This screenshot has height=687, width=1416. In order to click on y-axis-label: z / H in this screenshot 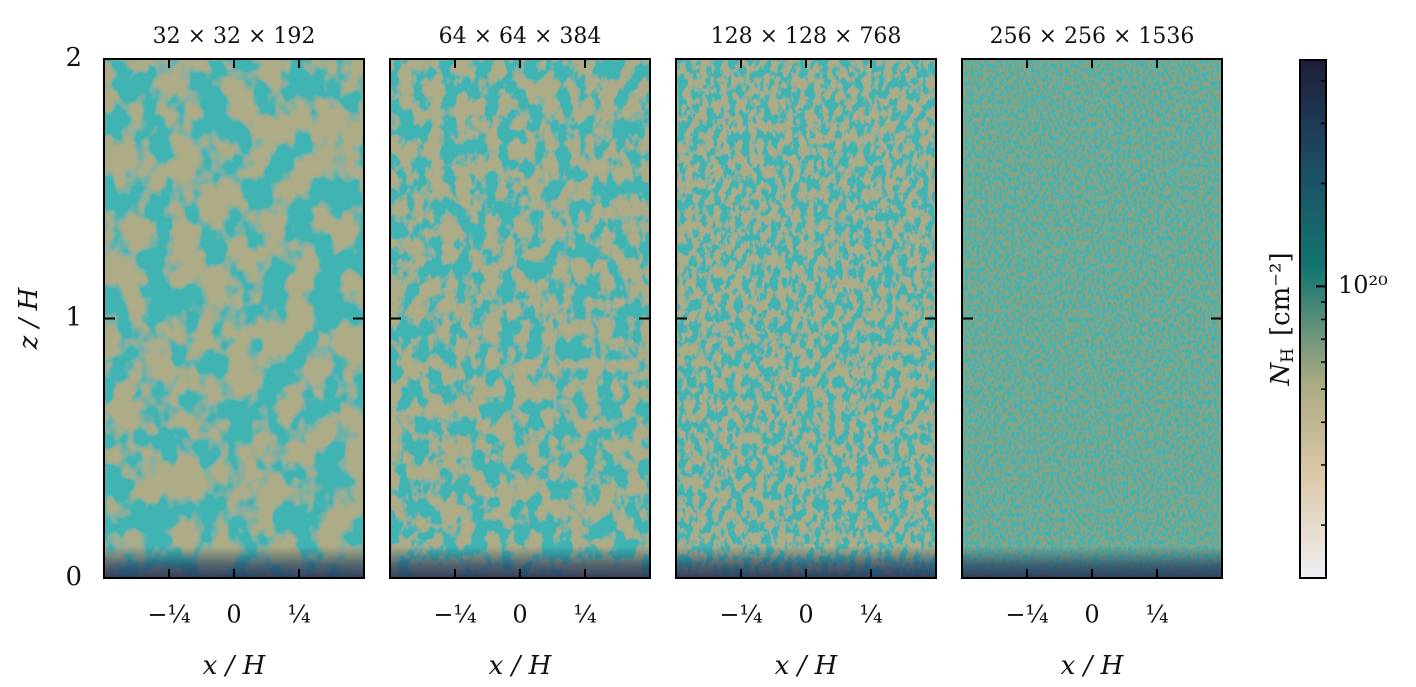, I will do `click(29, 318)`.